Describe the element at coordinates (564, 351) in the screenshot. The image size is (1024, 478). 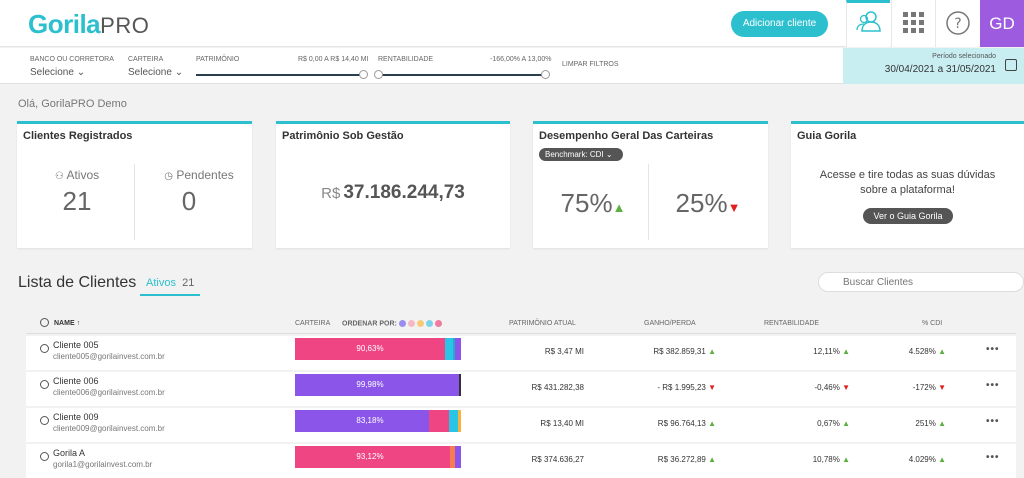
I see `current-patrimony: R$ 3,47 MI` at that location.